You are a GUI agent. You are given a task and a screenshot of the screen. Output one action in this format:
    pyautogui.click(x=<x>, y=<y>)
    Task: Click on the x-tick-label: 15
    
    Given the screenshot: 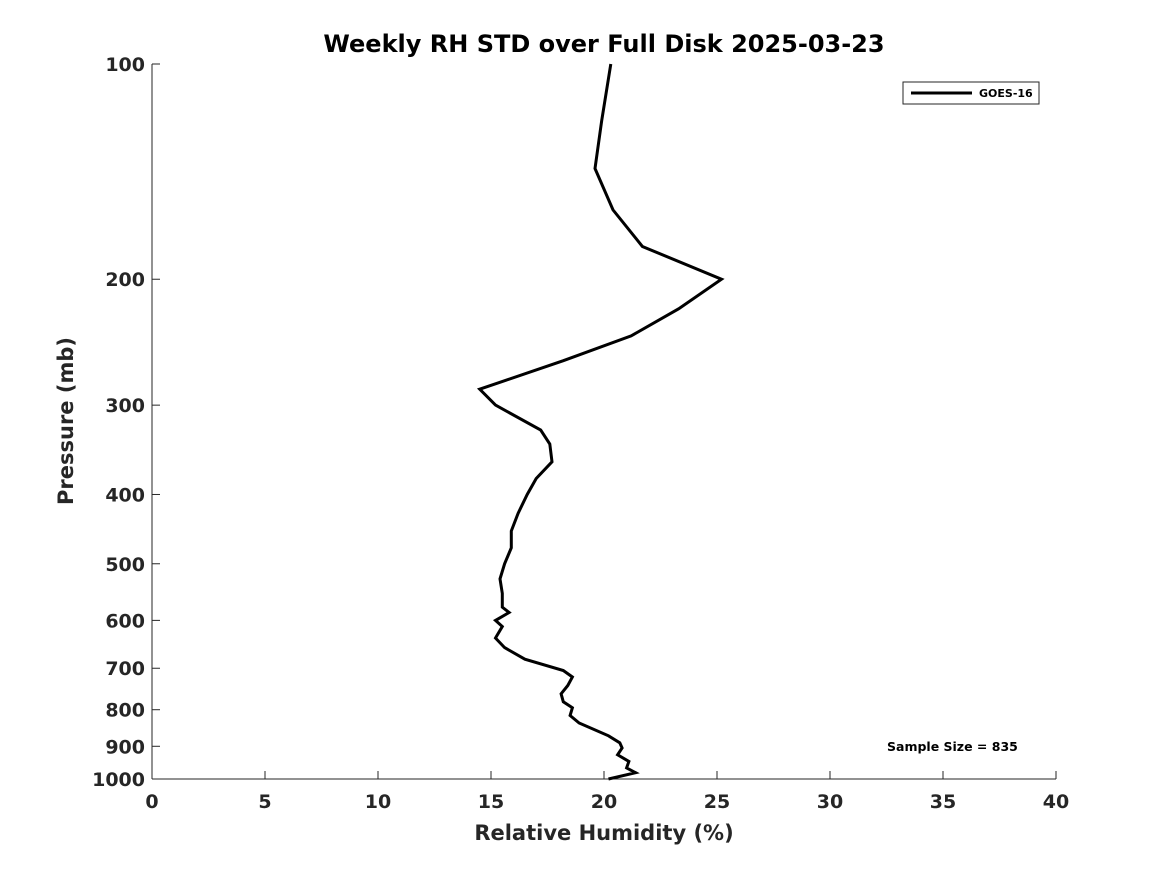 What is the action you would take?
    pyautogui.click(x=491, y=802)
    